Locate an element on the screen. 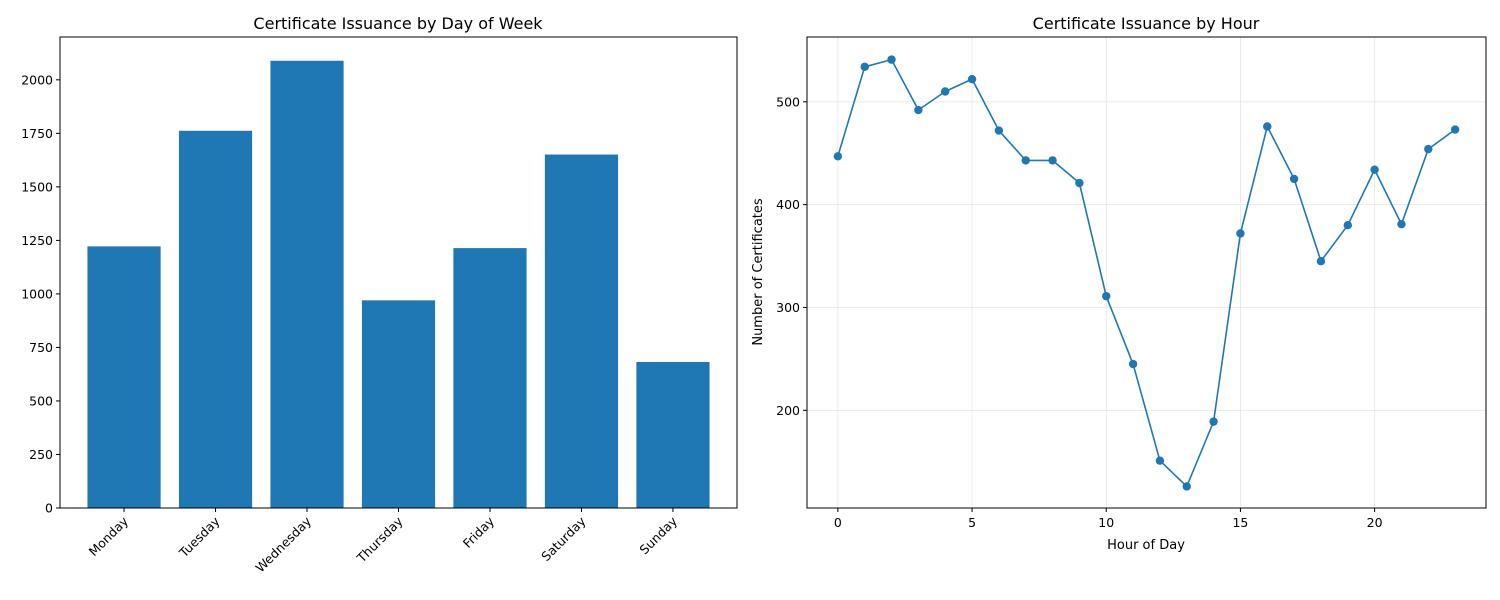 The height and width of the screenshot is (600, 1500). bar-x-tick-label: Monday is located at coordinates (109, 536).